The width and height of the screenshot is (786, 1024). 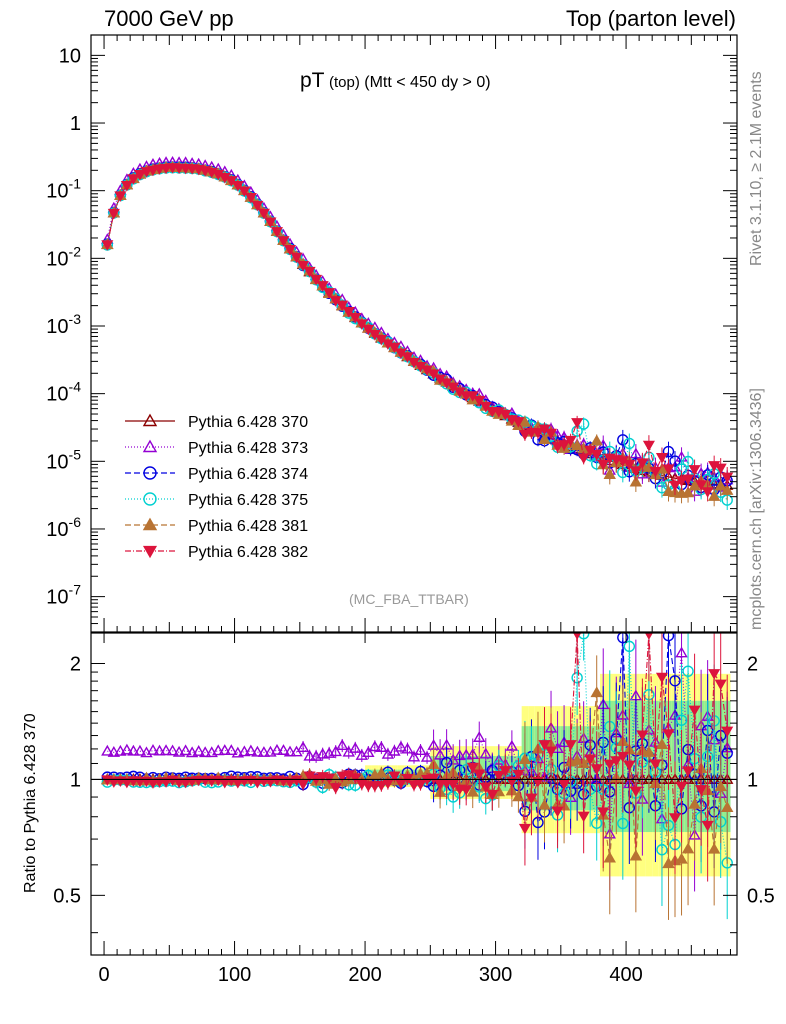 What do you see at coordinates (248, 526) in the screenshot?
I see `legend-label: Pythia 6.428 381` at bounding box center [248, 526].